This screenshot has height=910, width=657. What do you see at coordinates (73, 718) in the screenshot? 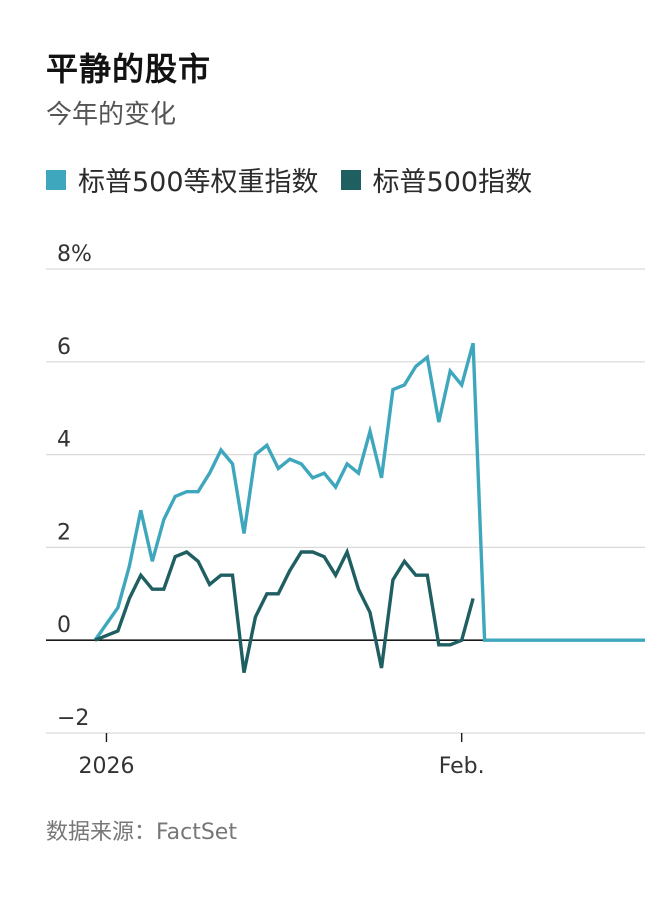
I see `y-tick-label: −2` at bounding box center [73, 718].